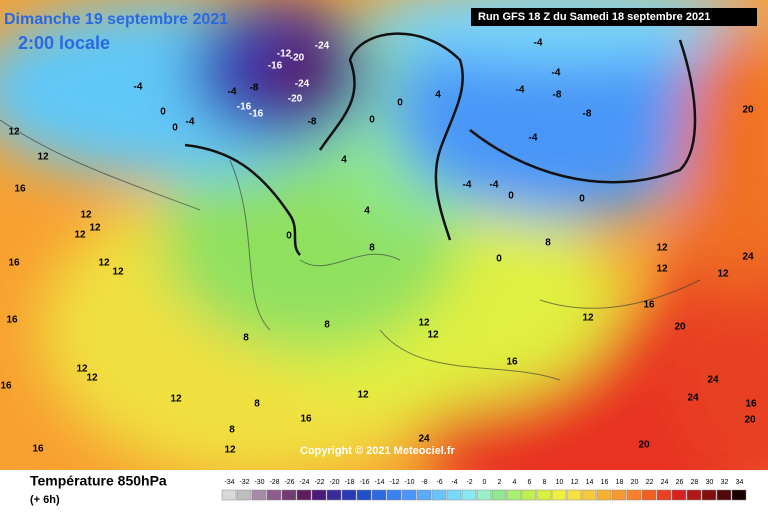 Image resolution: width=768 pixels, height=512 pixels. Describe the element at coordinates (409, 482) in the screenshot. I see `legend-tick-label: -10` at that location.